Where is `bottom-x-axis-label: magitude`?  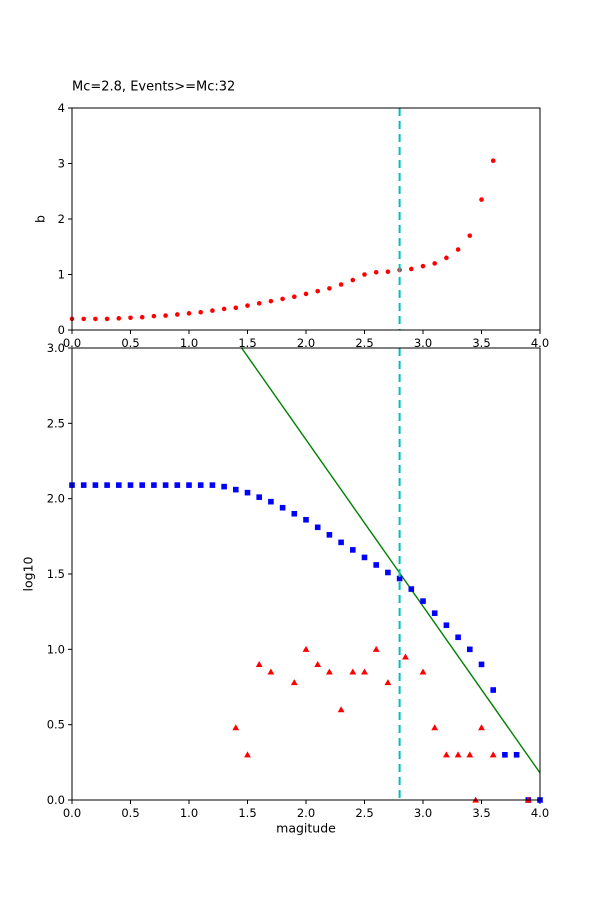
bottom-x-axis-label: magitude is located at coordinates (306, 828).